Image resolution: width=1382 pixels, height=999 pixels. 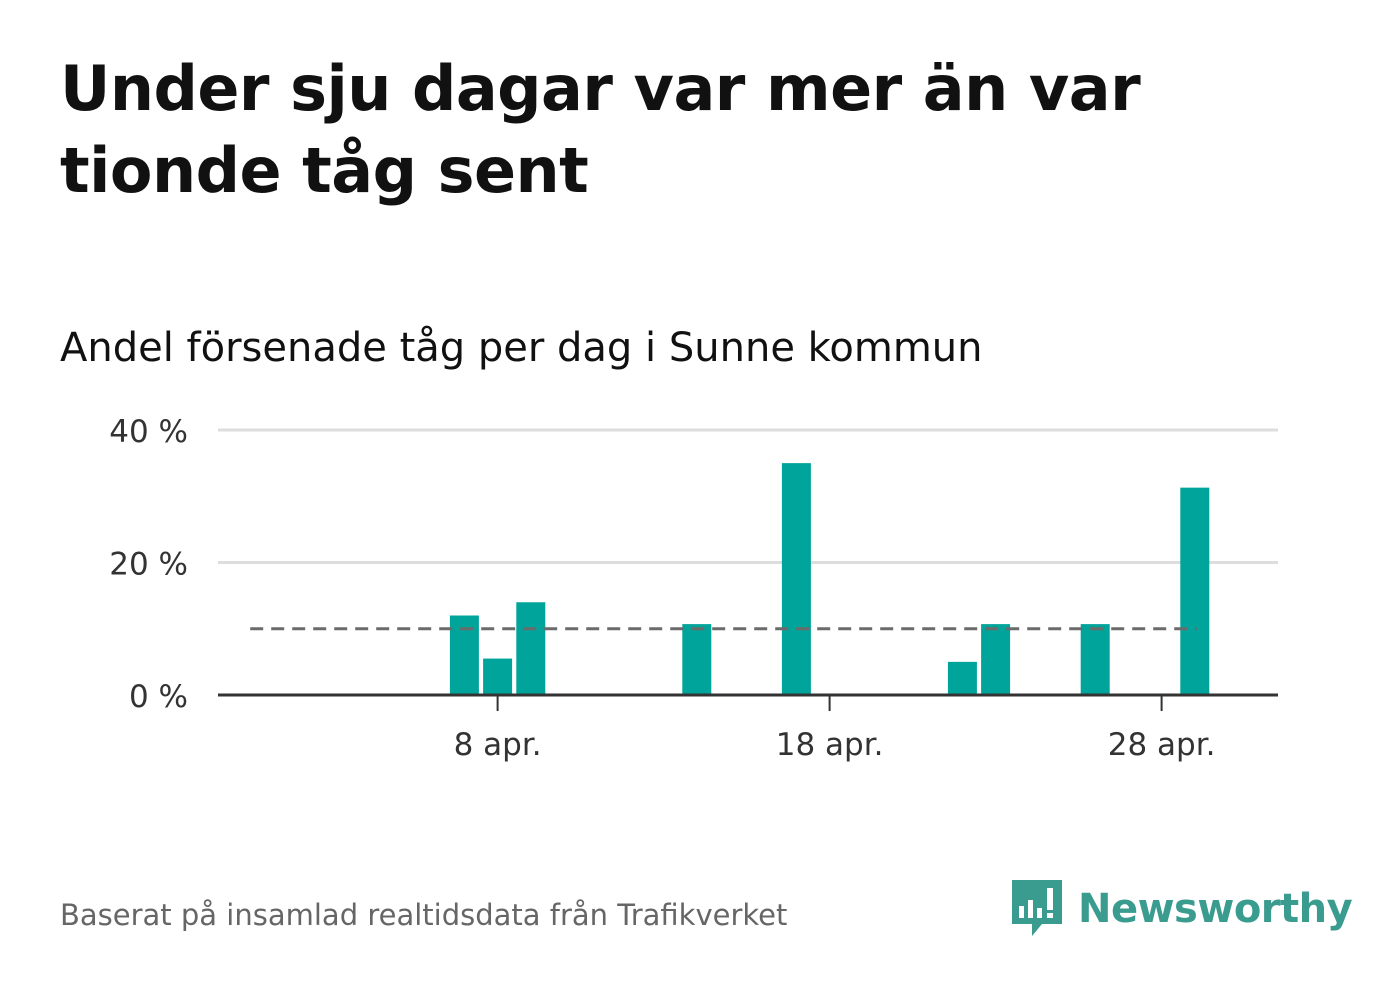 What do you see at coordinates (148, 432) in the screenshot?
I see `y-tick-label: 40 %` at bounding box center [148, 432].